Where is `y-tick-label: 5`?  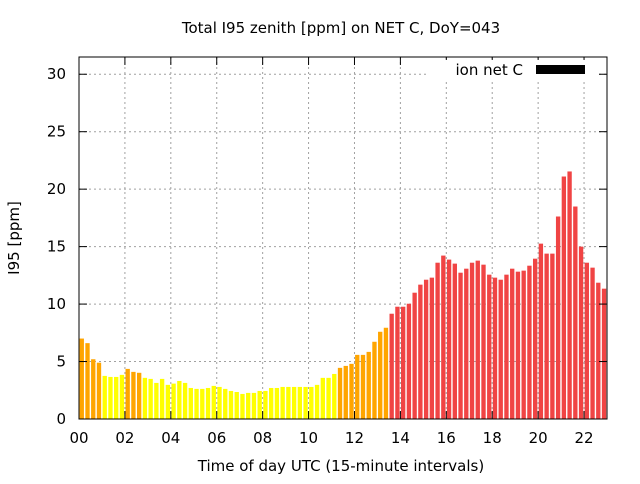
y-tick-label: 5 is located at coordinates (61, 362).